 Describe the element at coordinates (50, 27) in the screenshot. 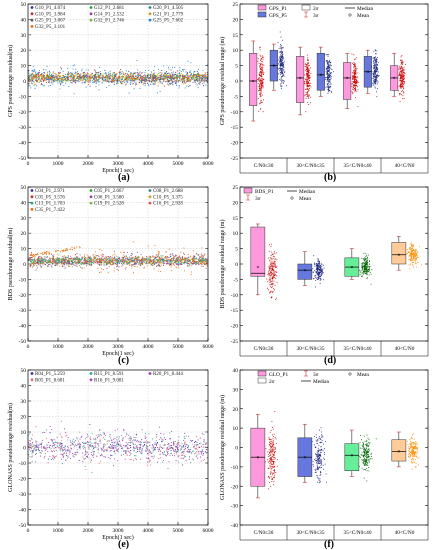

I see `panel-a-legend-label: G32_P5_3.101` at that location.